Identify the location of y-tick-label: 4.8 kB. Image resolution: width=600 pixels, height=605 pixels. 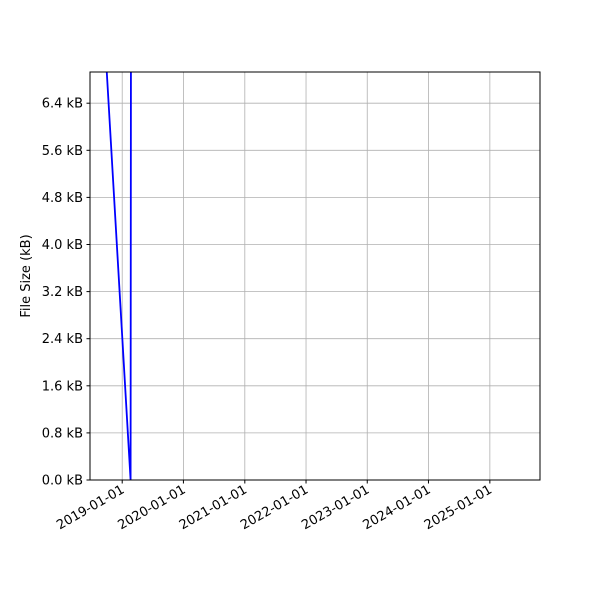
(62, 198).